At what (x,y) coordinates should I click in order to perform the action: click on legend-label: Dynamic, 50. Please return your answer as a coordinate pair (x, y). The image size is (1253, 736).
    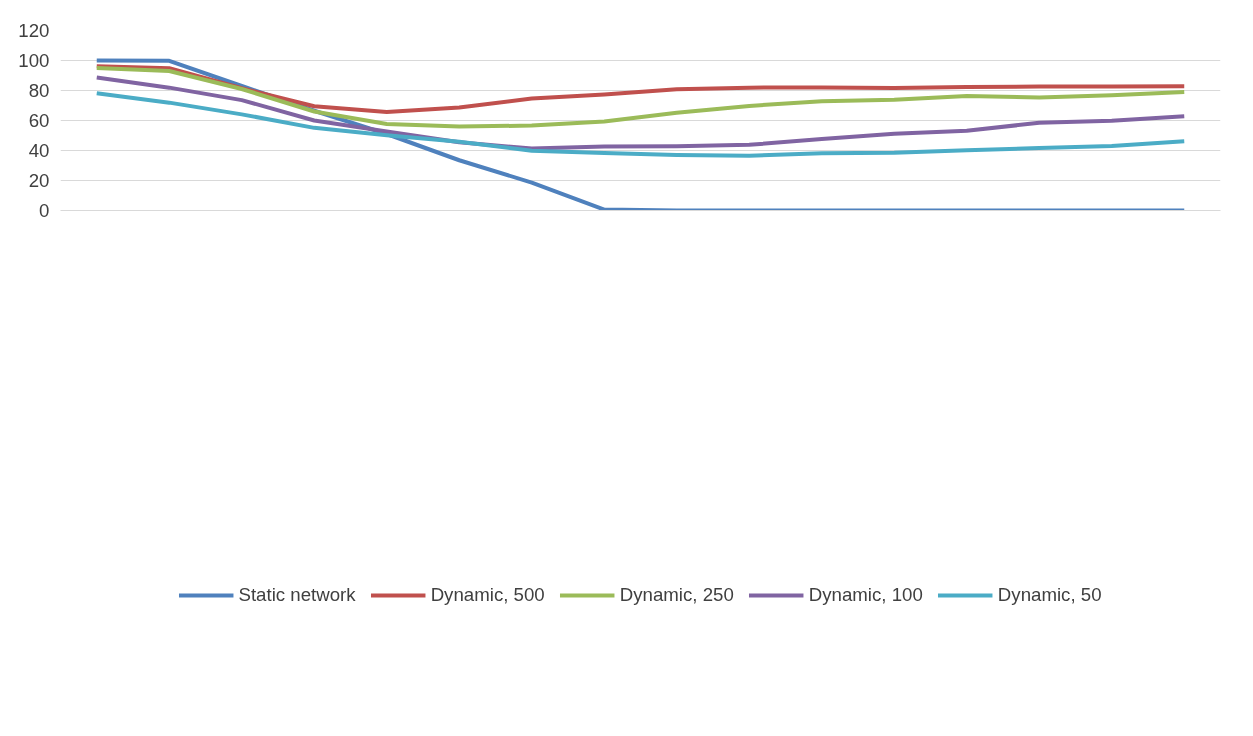
    Looking at the image, I should click on (1049, 594).